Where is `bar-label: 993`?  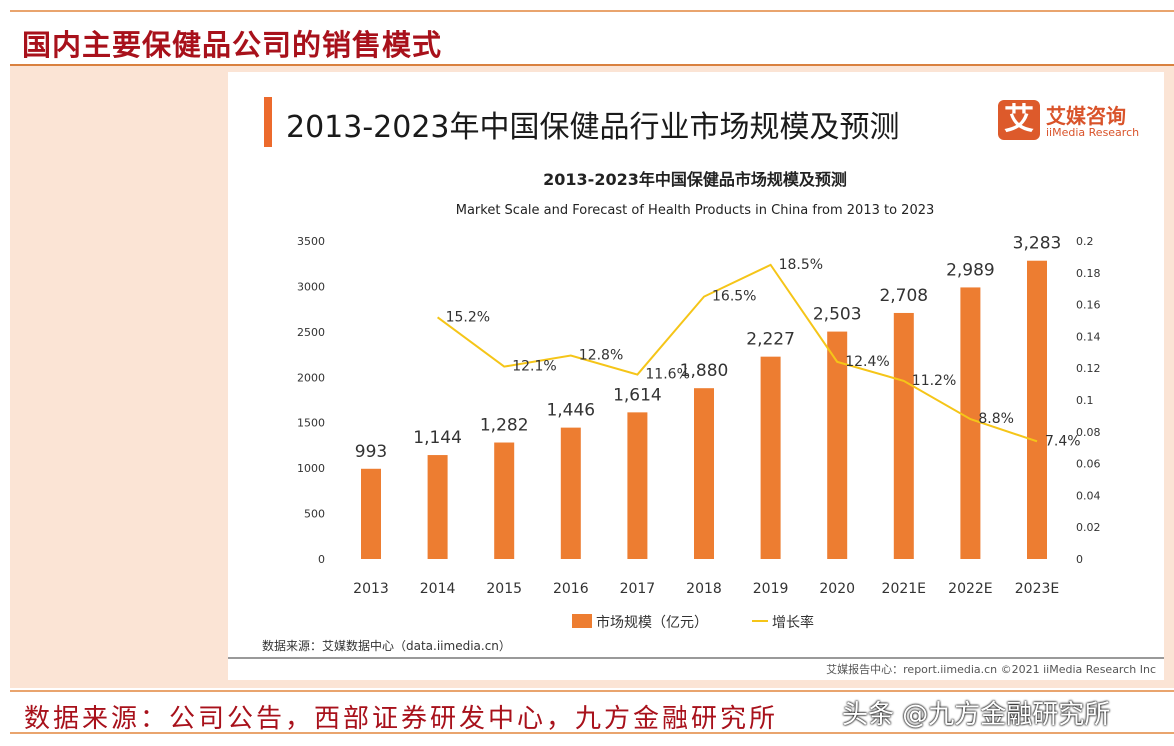 bar-label: 993 is located at coordinates (371, 452).